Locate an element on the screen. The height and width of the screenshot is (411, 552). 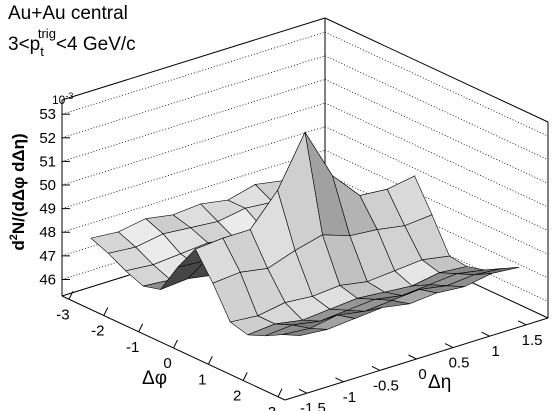
x-tick-label: -3 is located at coordinates (62, 314).